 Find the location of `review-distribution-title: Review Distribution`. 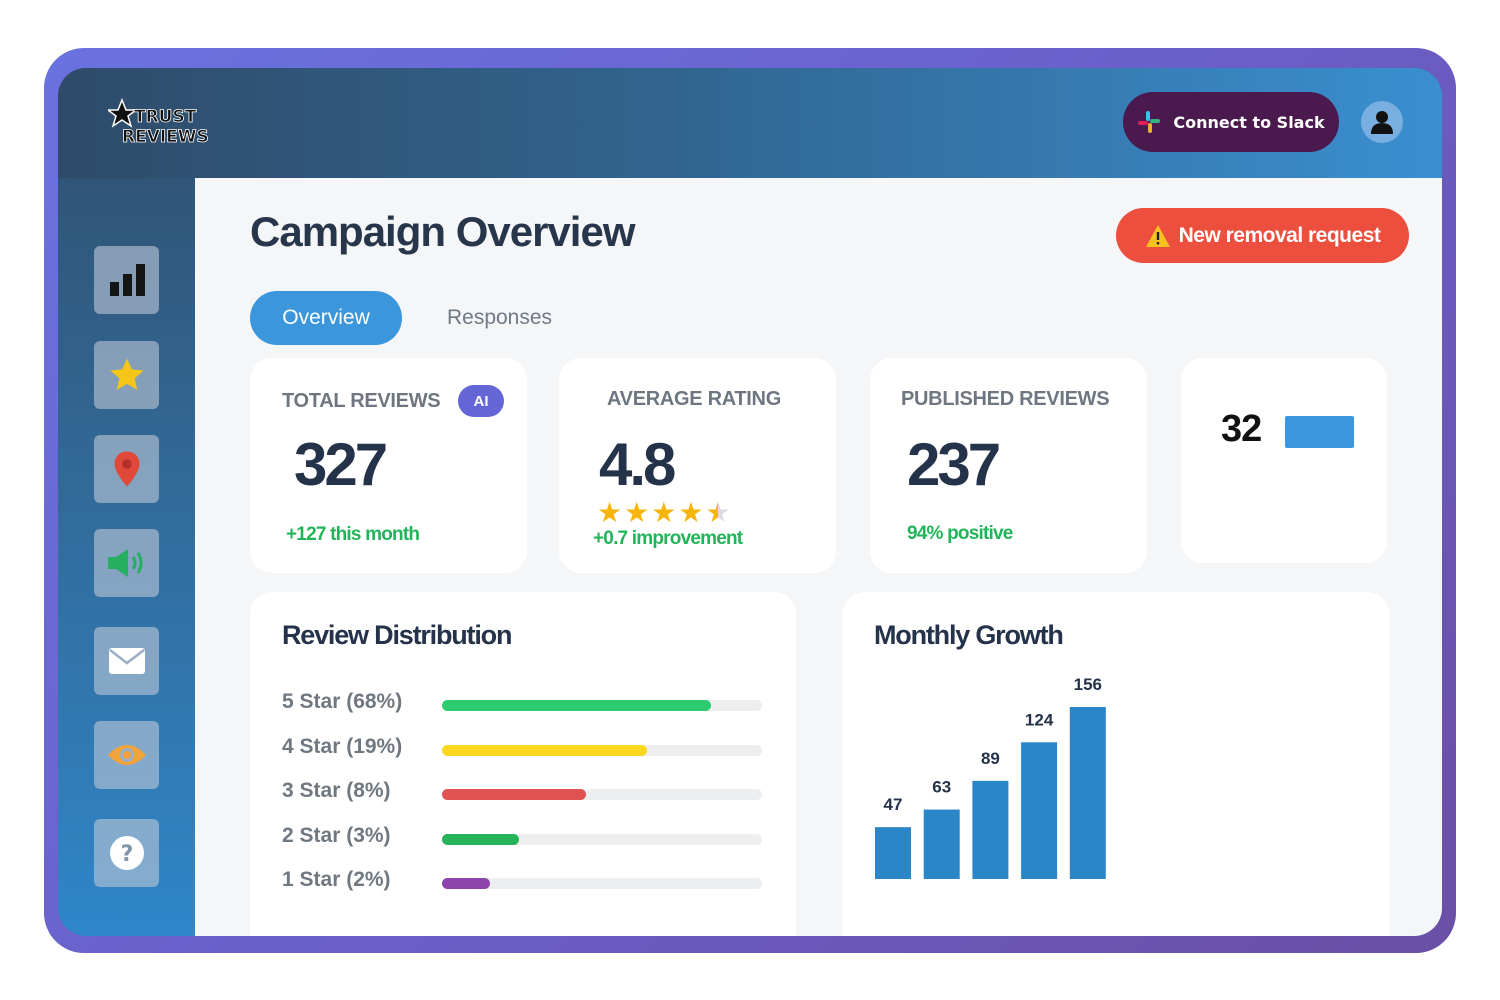

review-distribution-title: Review Distribution is located at coordinates (397, 635).